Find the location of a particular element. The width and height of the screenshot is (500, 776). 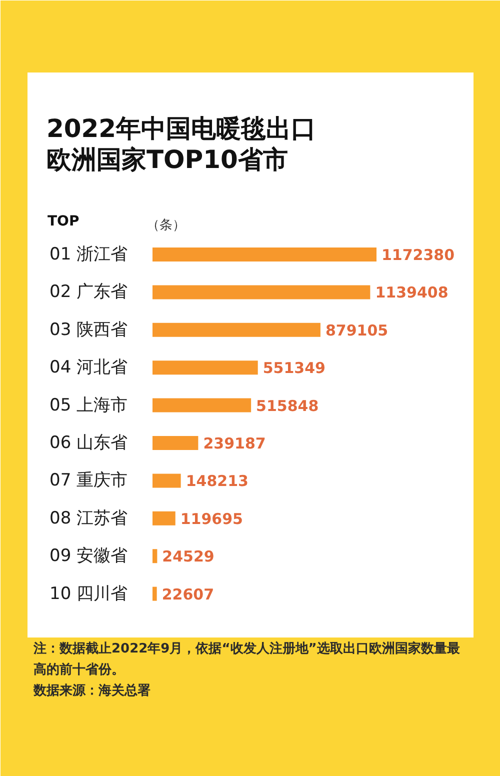

y-tick-label: 06 山东省 is located at coordinates (89, 443).